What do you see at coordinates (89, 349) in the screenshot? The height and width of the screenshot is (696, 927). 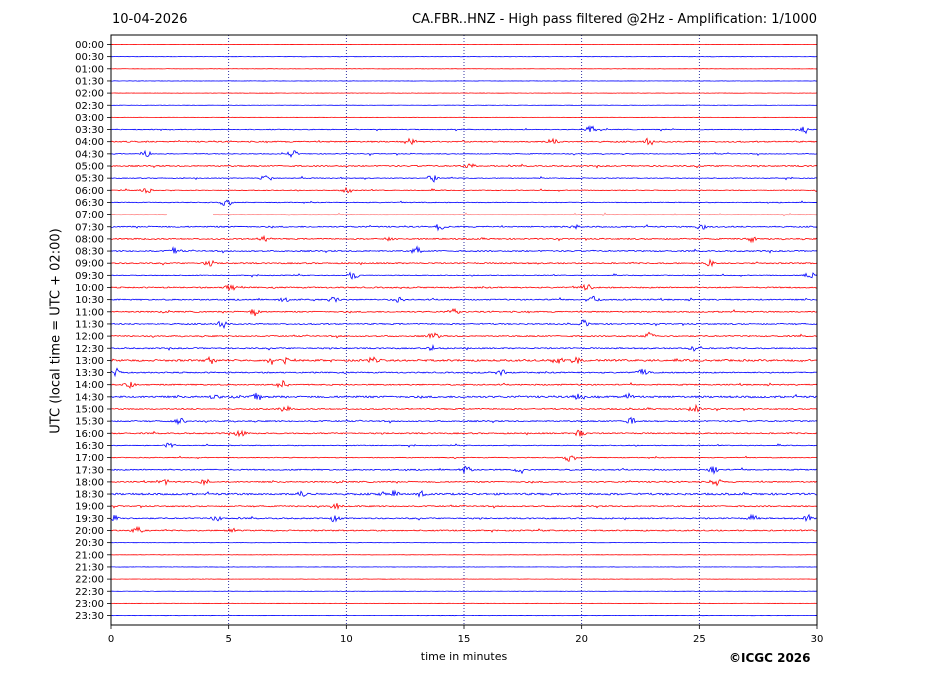 I see `y-tick-label: 12:30` at bounding box center [89, 349].